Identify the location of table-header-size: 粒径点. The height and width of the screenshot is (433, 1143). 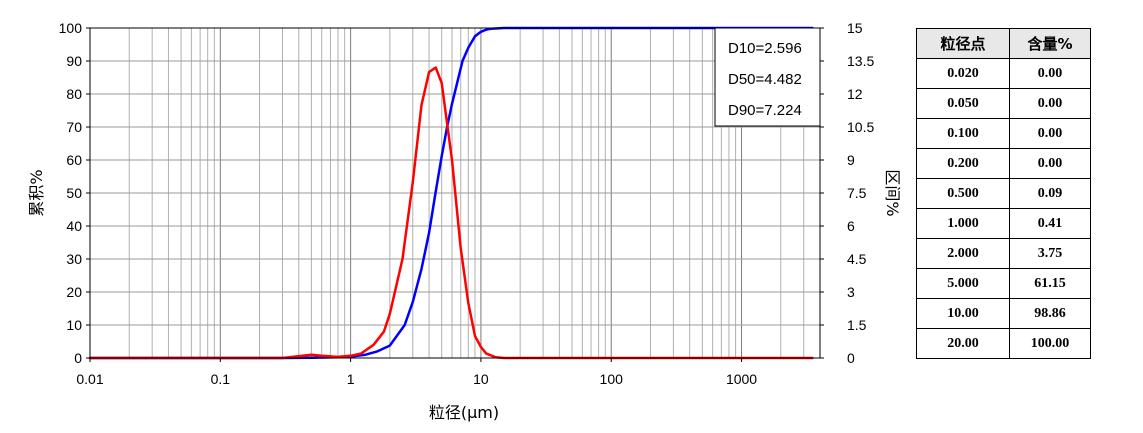
(963, 43).